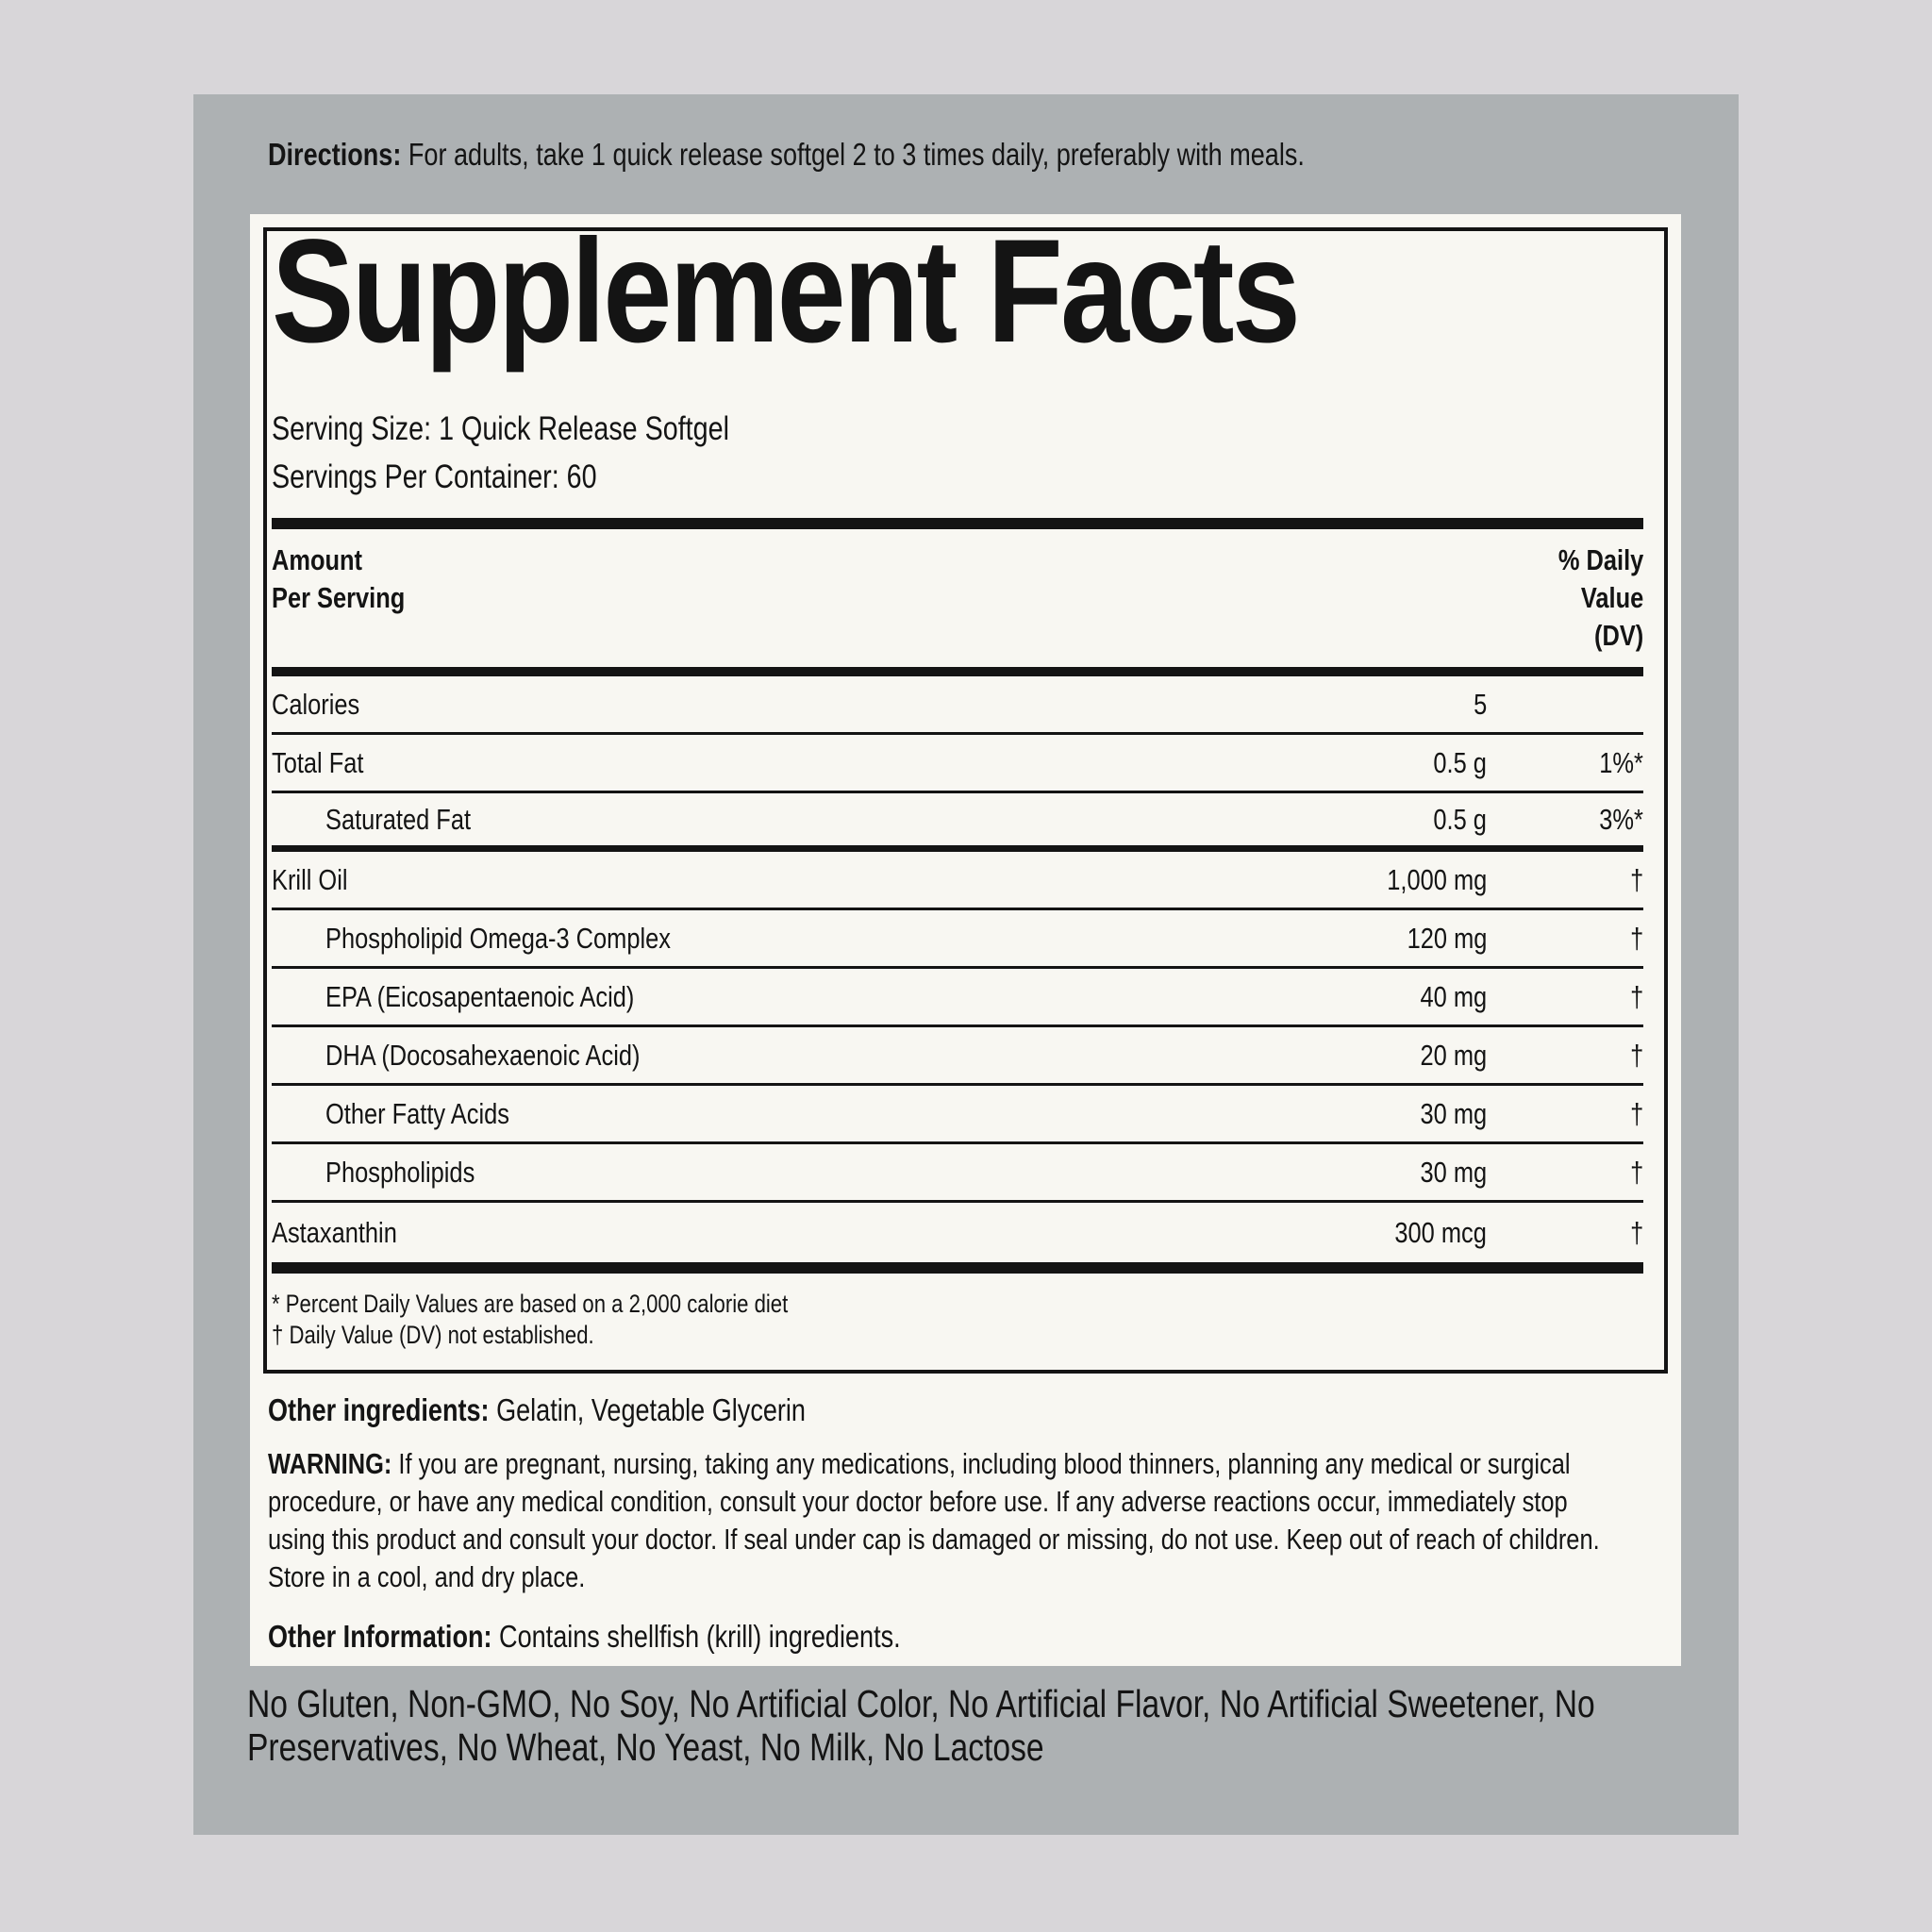 The width and height of the screenshot is (1932, 1932). Describe the element at coordinates (1454, 1055) in the screenshot. I see `row-amount: 20 mg` at that location.